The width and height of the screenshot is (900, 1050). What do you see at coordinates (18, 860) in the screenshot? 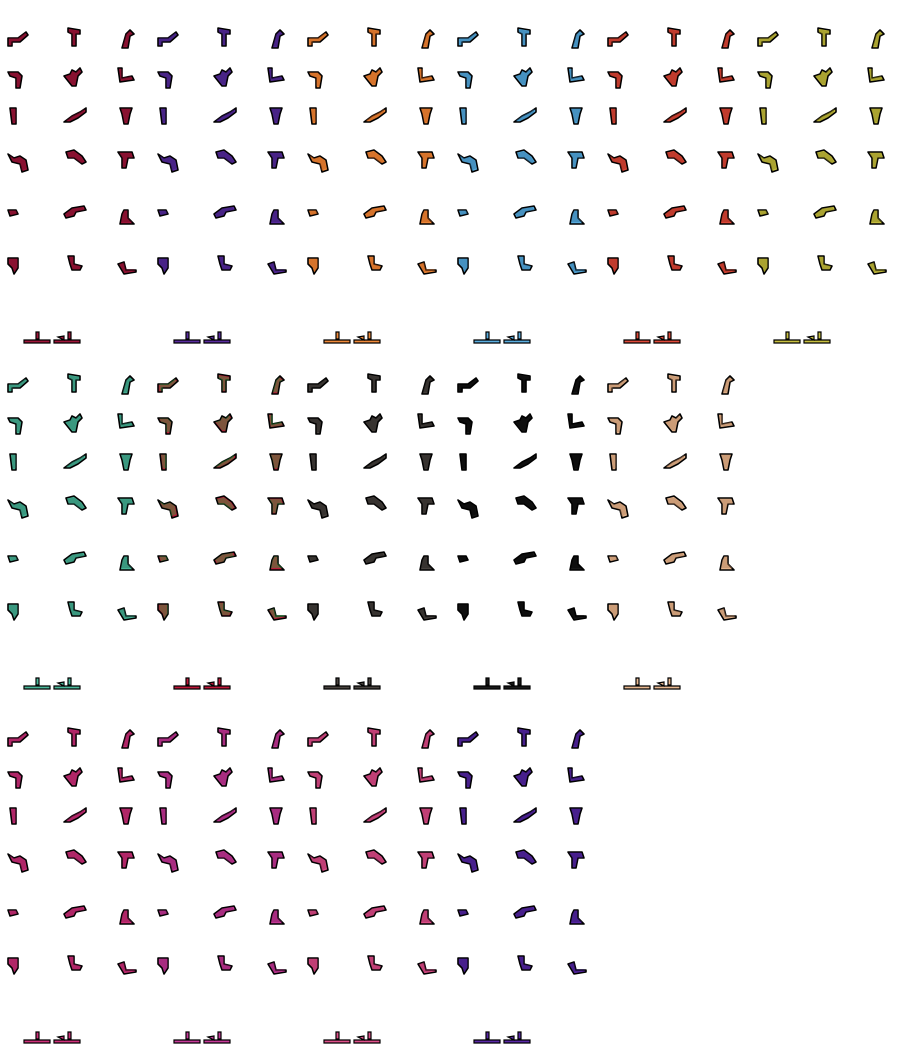
I see `sprite-magenta-r3-c0` at bounding box center [18, 860].